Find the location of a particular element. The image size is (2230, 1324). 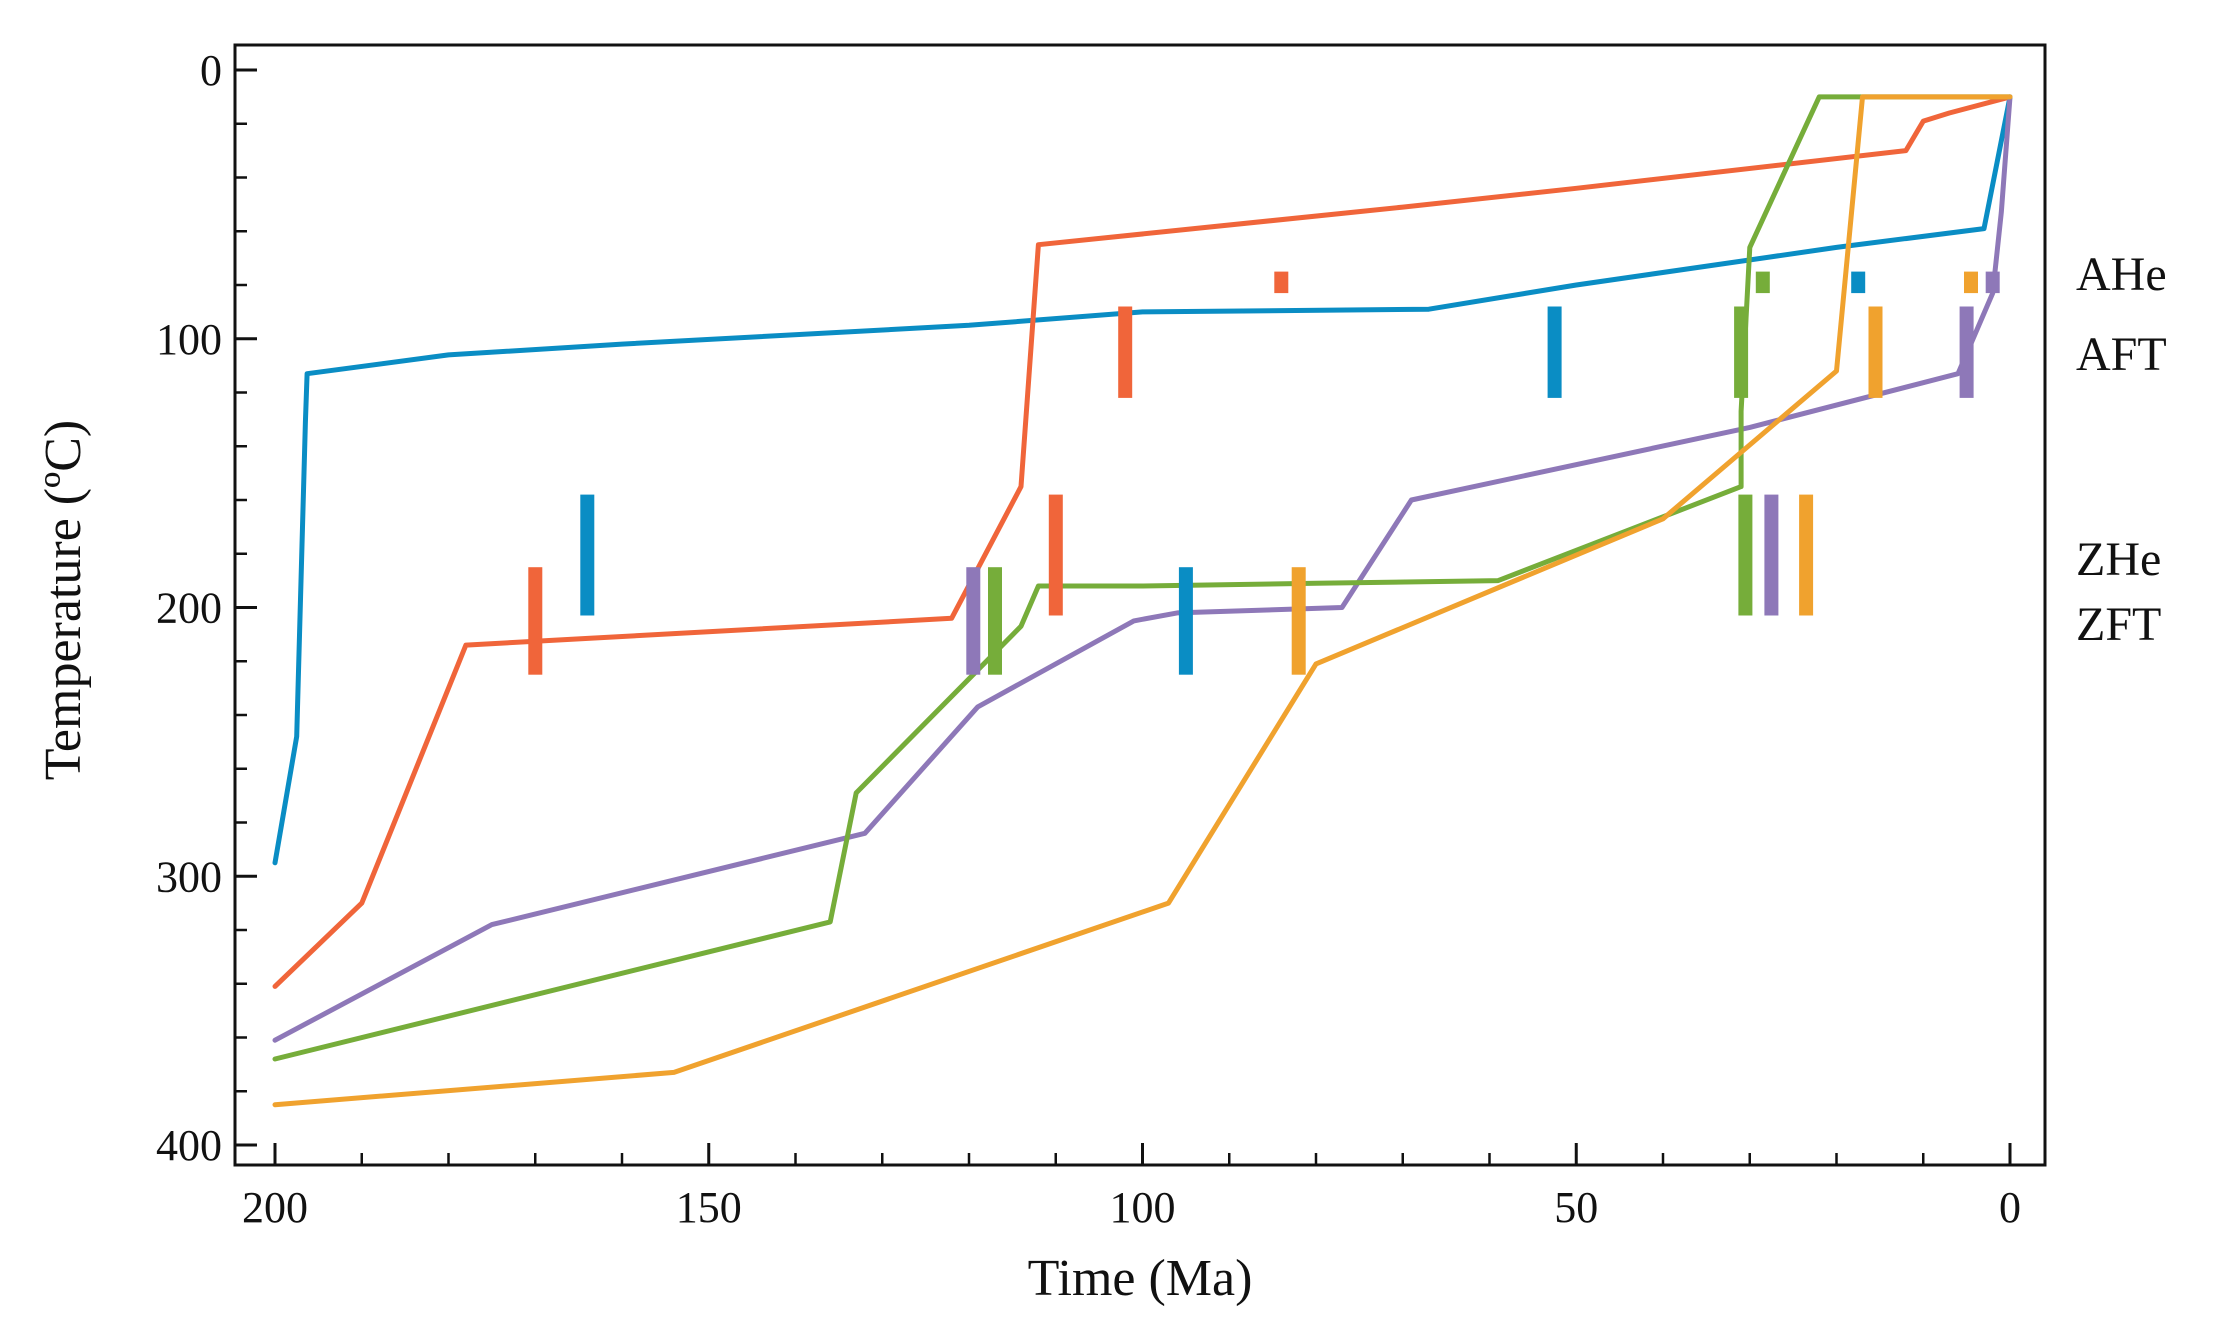

y-tick-label-200: 200 is located at coordinates (189, 608).